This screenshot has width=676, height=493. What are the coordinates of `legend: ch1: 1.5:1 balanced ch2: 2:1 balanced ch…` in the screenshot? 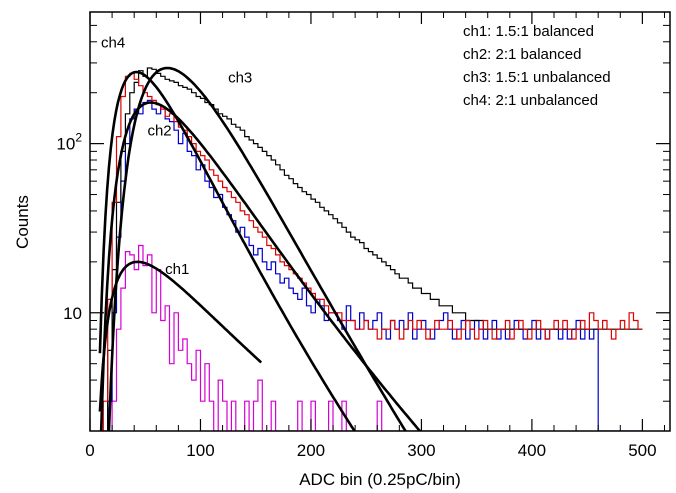 It's located at (537, 66).